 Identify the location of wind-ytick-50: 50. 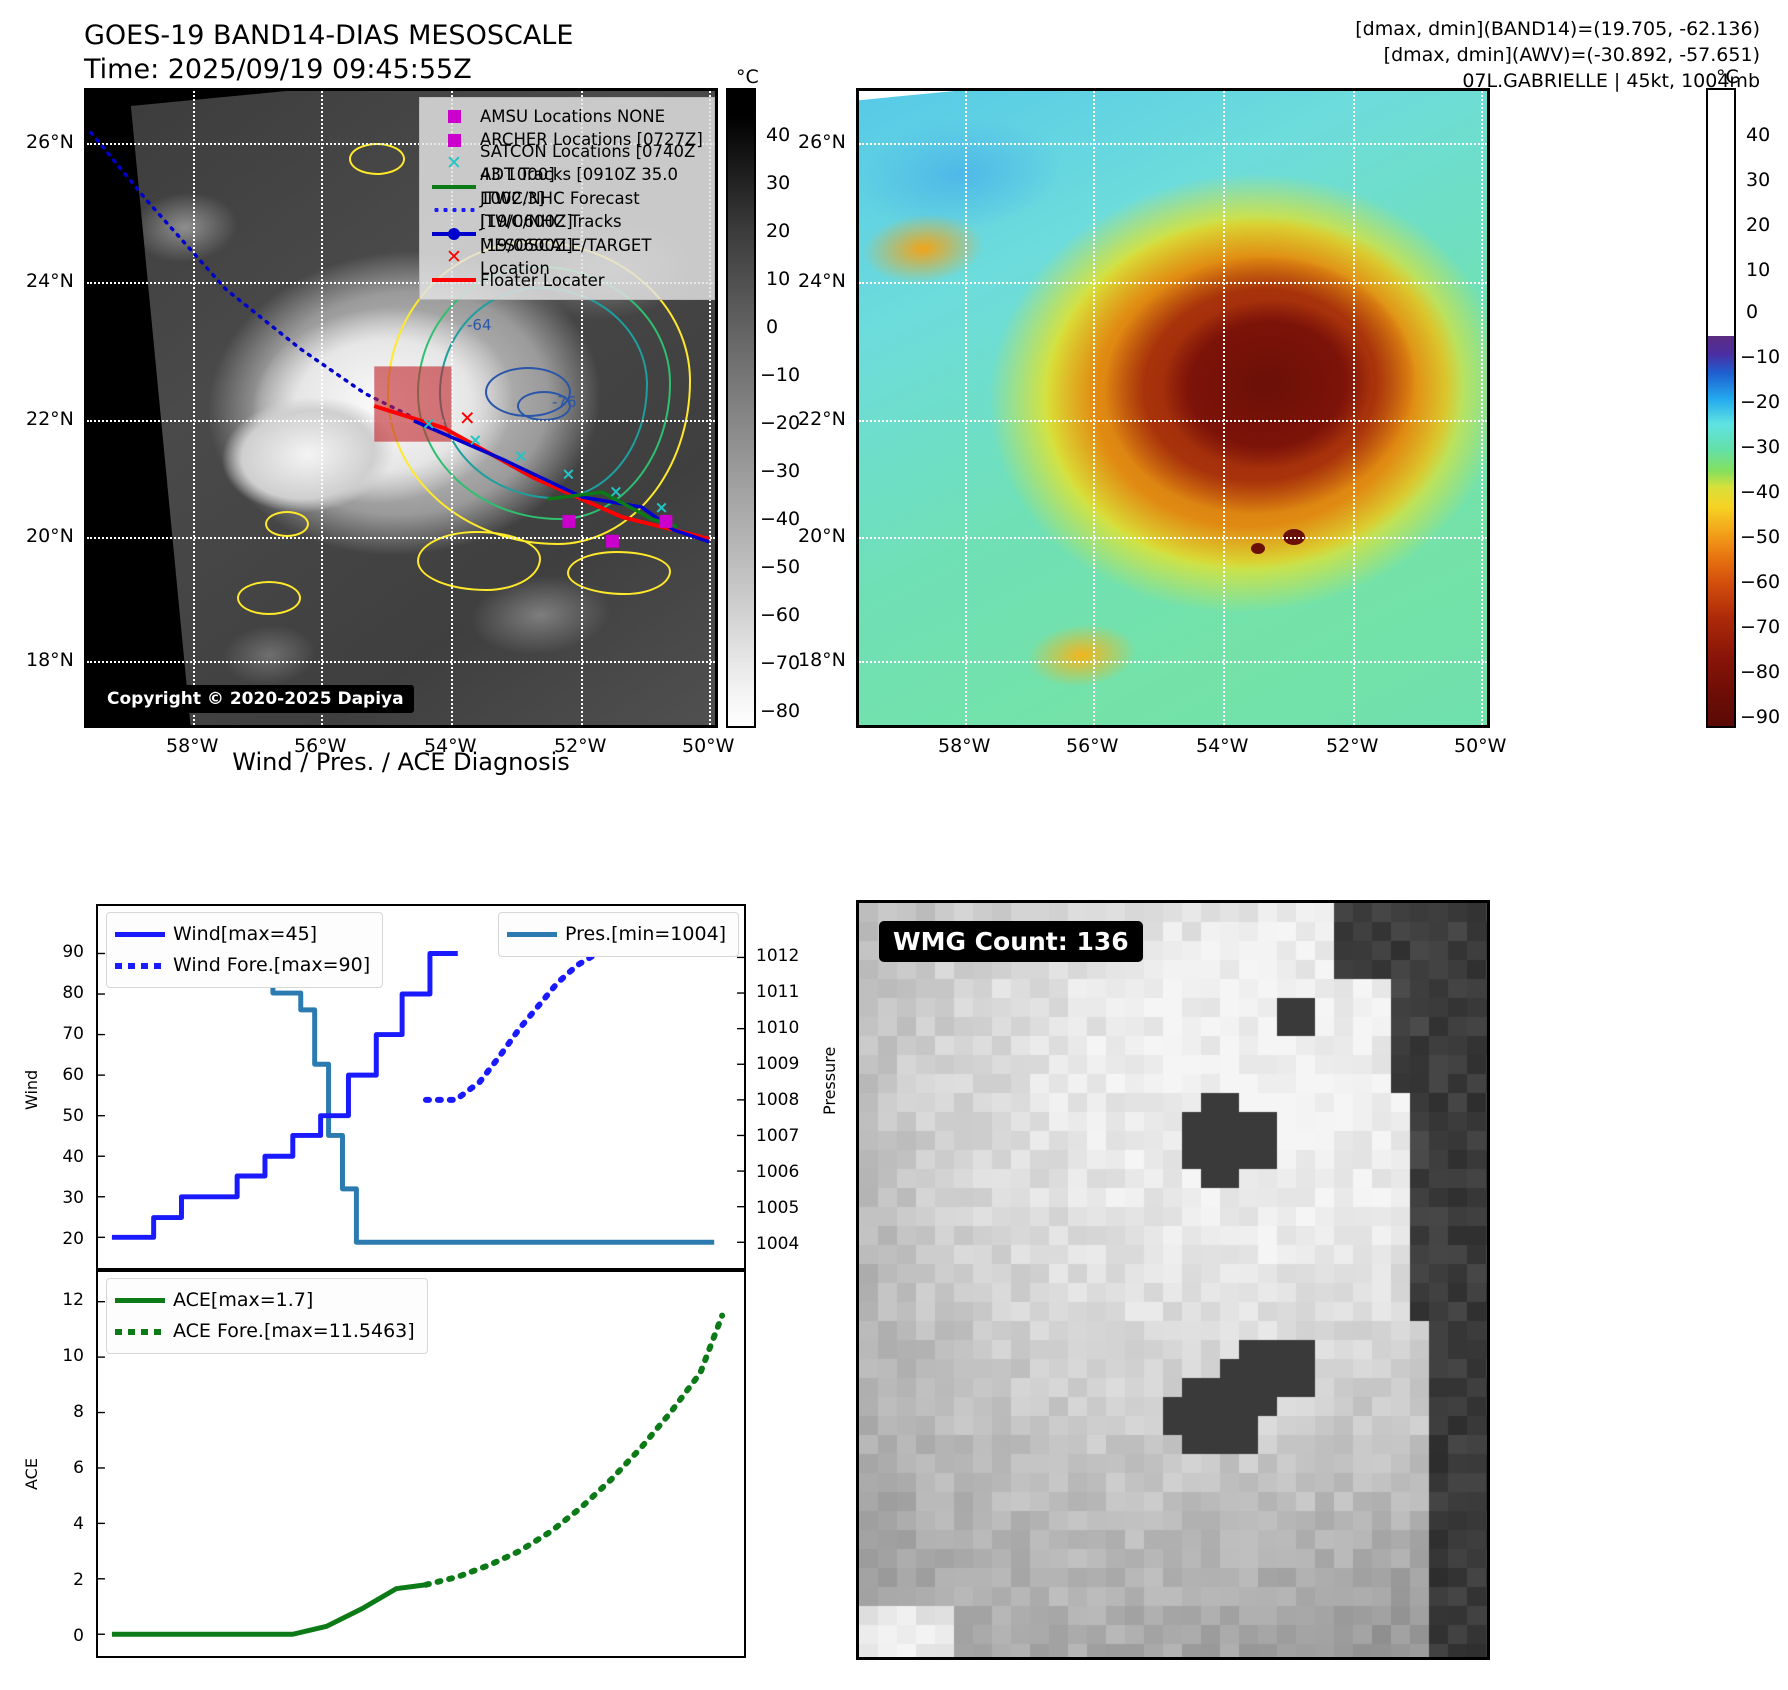
(73, 1116).